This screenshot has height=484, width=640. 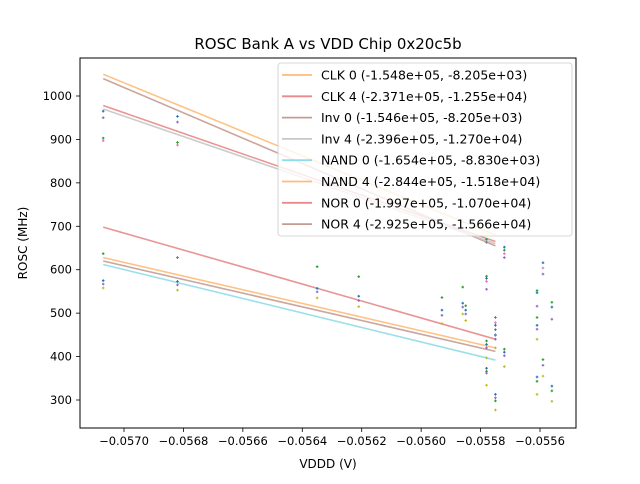 What do you see at coordinates (302, 441) in the screenshot?
I see `x-tick-label: −0.0564` at bounding box center [302, 441].